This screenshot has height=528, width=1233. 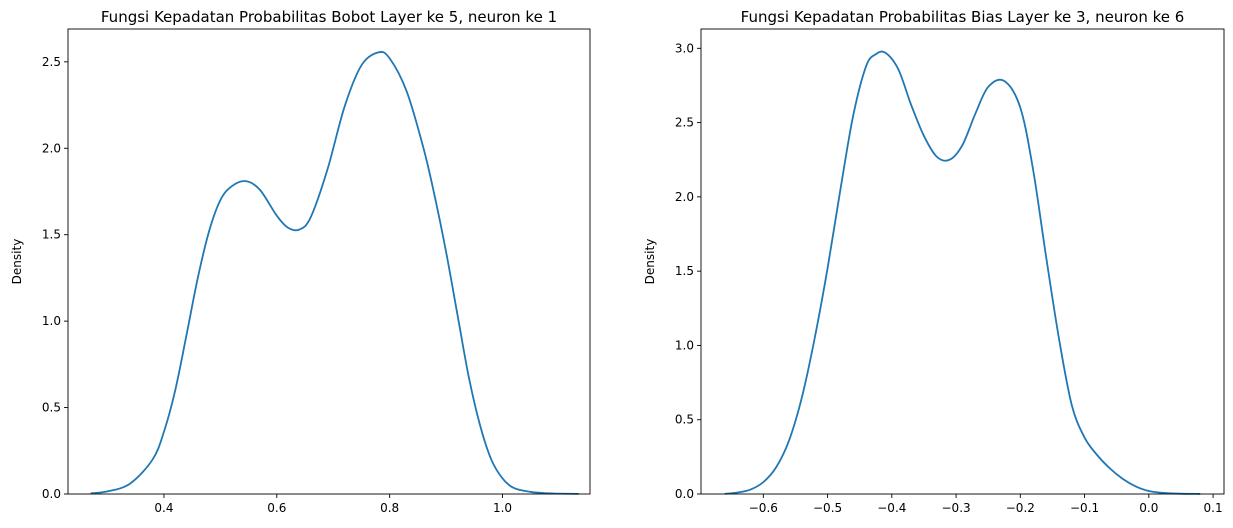 I want to click on x-tick-label: 0.8, so click(x=389, y=508).